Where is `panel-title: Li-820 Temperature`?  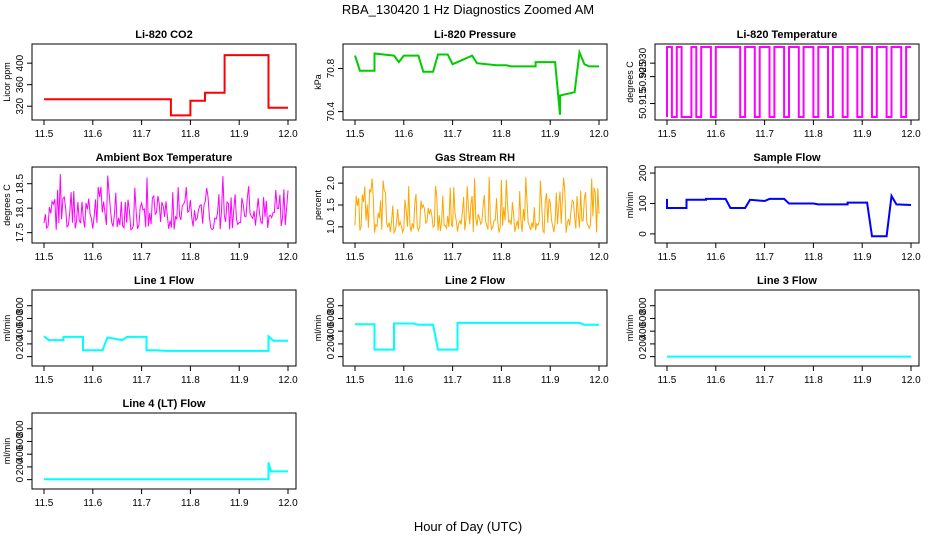 panel-title: Li-820 Temperature is located at coordinates (787, 35).